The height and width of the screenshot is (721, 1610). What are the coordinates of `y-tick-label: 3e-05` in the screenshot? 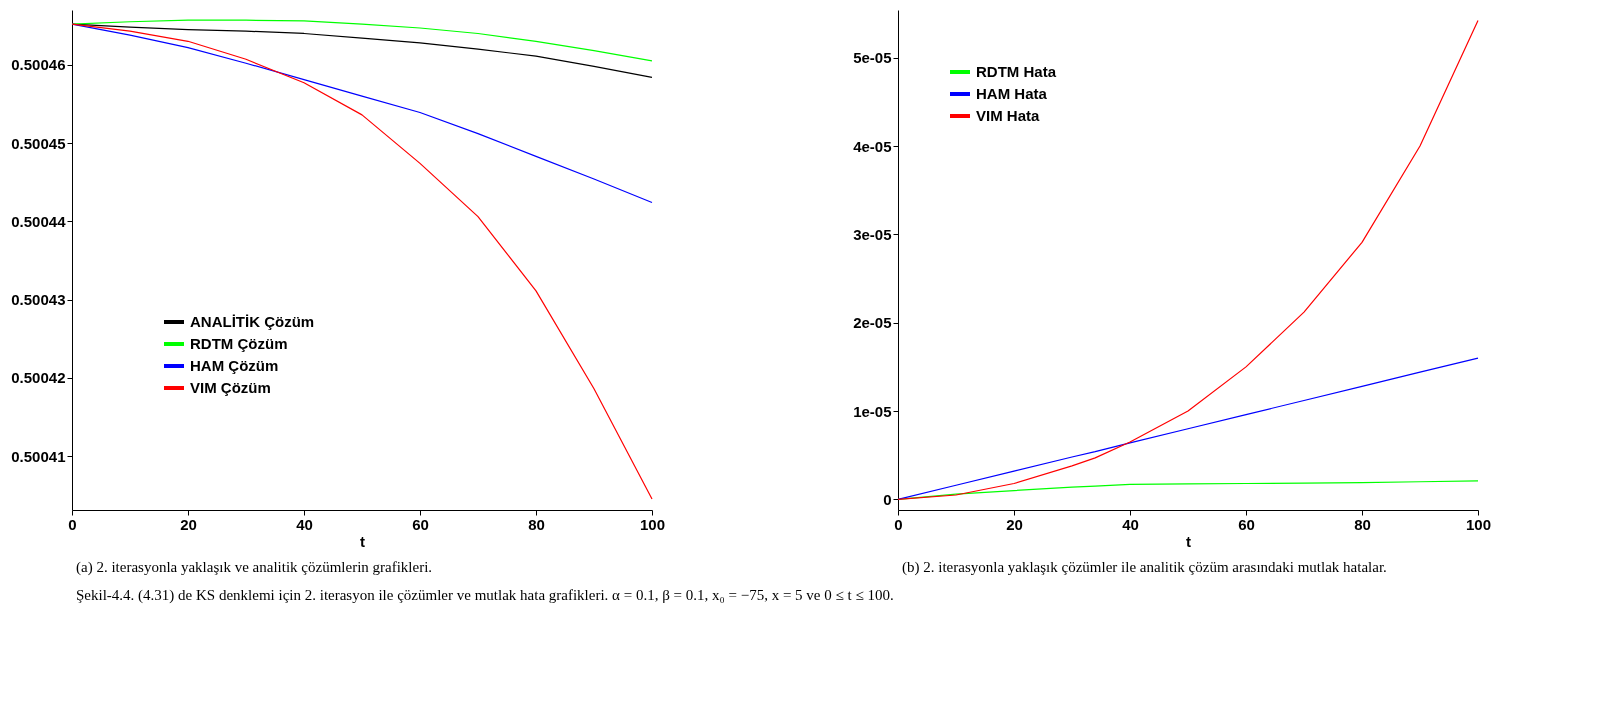 It's located at (872, 234).